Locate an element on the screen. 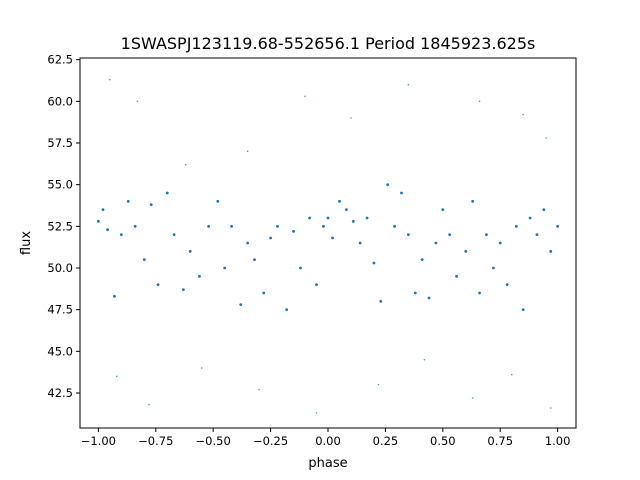 This screenshot has width=640, height=480. x-tick-label: −1.00 is located at coordinates (98, 441).